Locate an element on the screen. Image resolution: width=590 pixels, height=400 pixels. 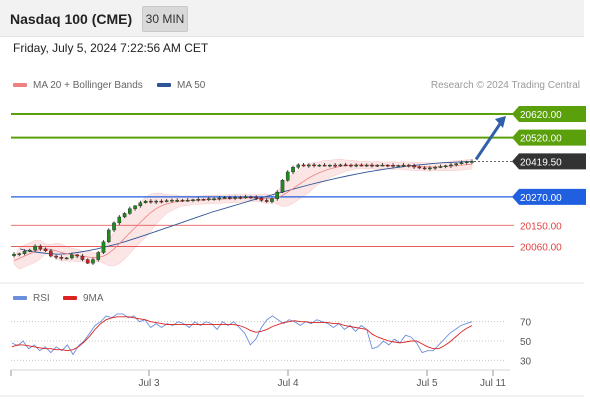
ma50-swatch is located at coordinates (164, 85).